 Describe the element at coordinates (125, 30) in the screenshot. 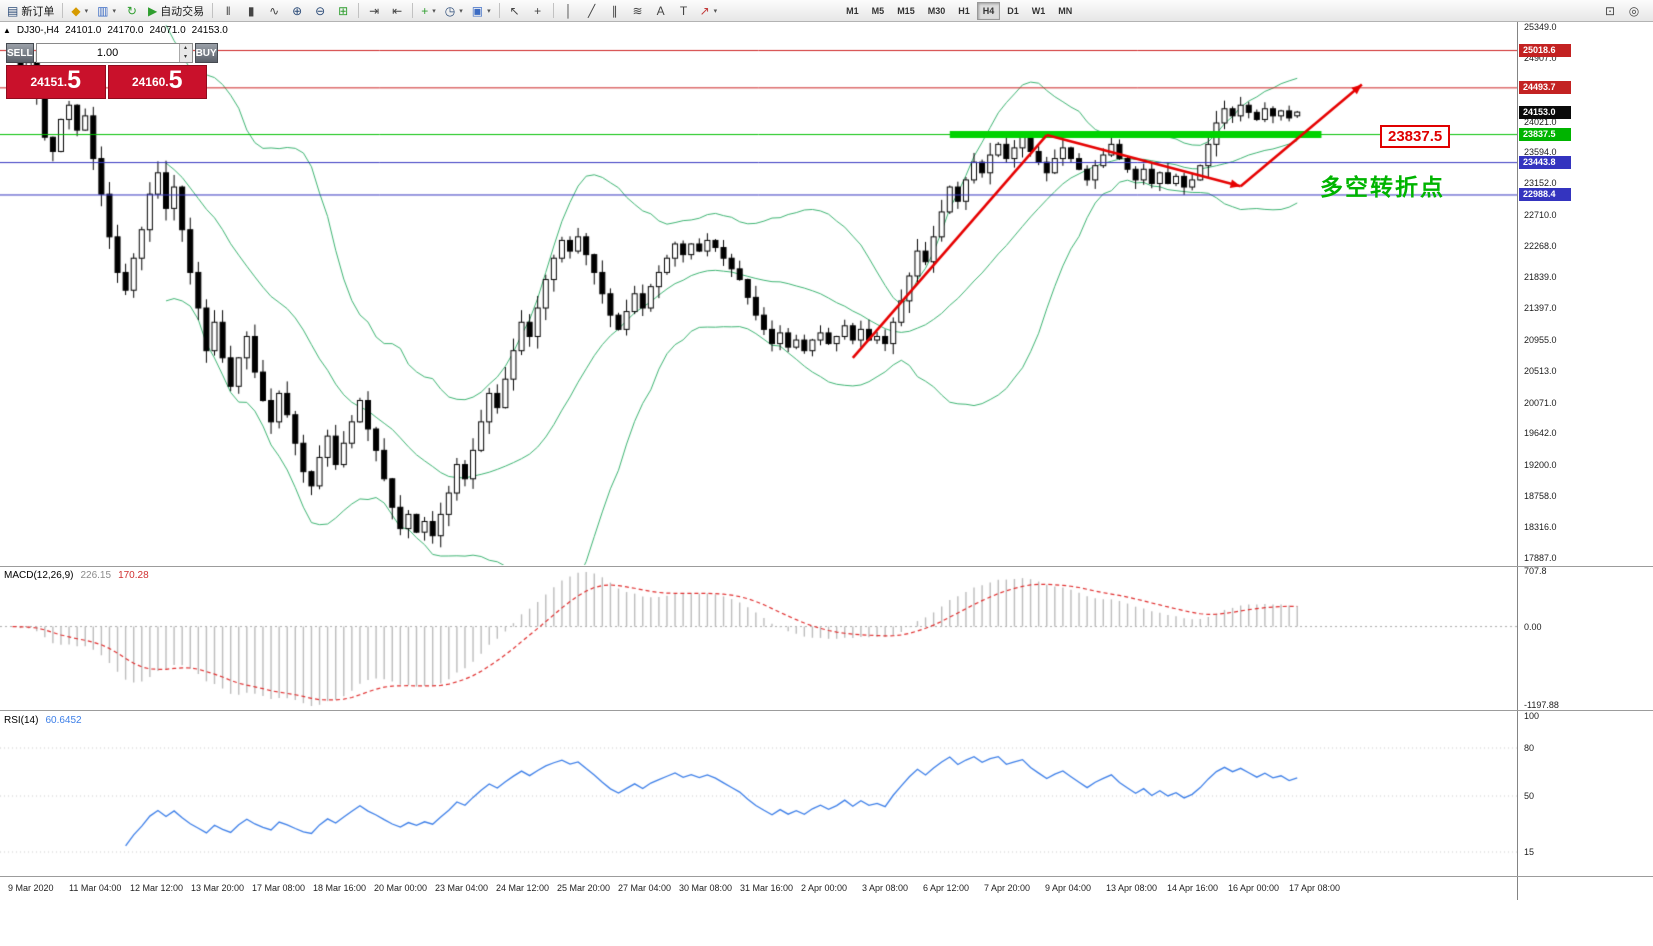

I see `ohlc-high: 24170.0` at that location.